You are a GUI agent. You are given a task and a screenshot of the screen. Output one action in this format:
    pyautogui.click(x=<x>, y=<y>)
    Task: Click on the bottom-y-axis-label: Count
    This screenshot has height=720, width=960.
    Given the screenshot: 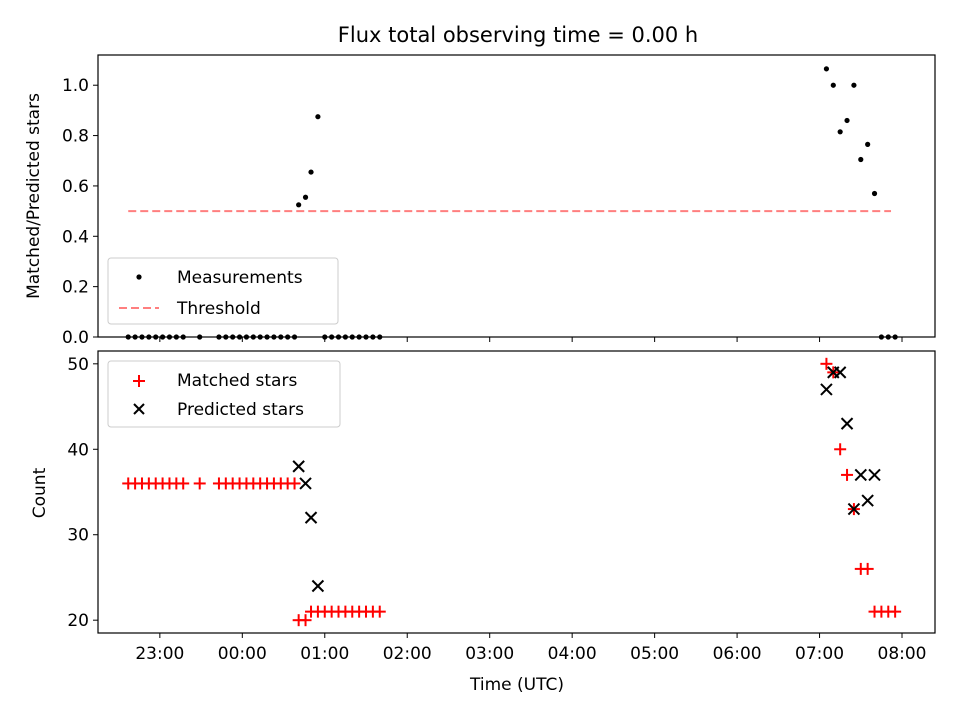 What is the action you would take?
    pyautogui.click(x=40, y=492)
    